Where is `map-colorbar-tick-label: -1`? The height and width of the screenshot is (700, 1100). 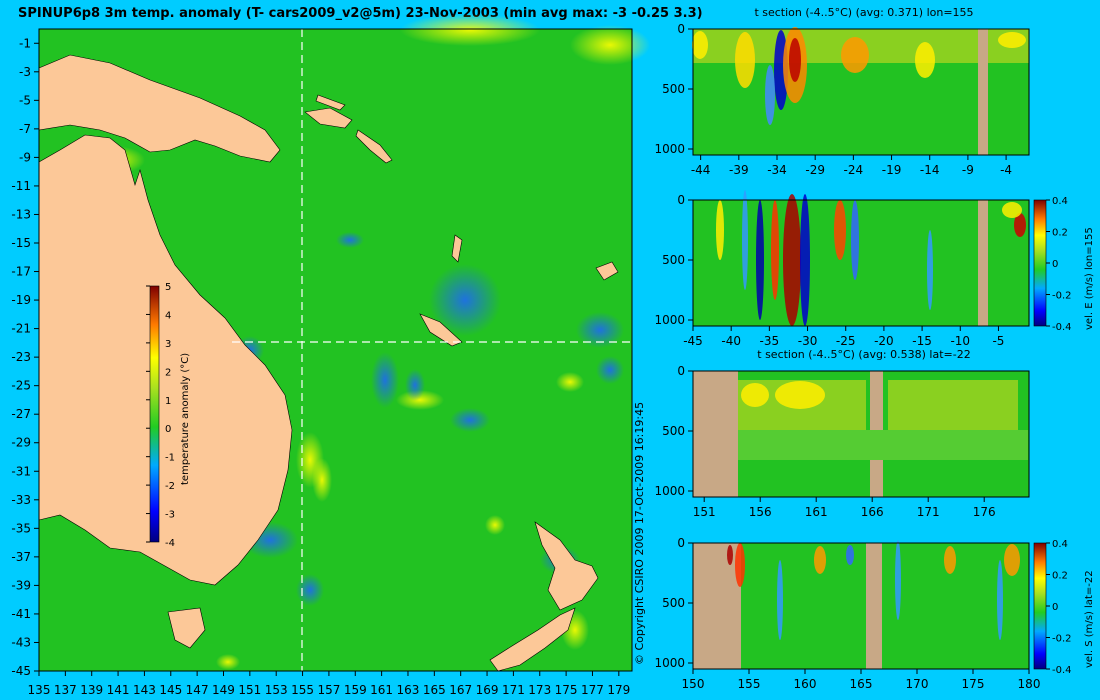 map-colorbar-tick-label: -1 is located at coordinates (170, 458).